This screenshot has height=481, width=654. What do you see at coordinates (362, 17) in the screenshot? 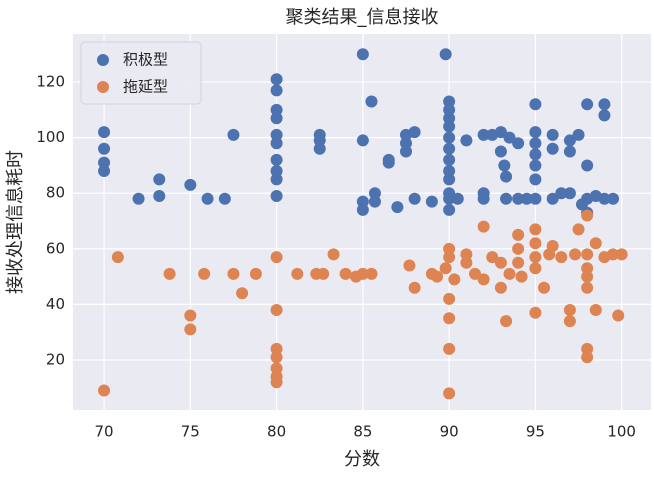
I see `chart-title: 聚类结果_信息接收` at bounding box center [362, 17].